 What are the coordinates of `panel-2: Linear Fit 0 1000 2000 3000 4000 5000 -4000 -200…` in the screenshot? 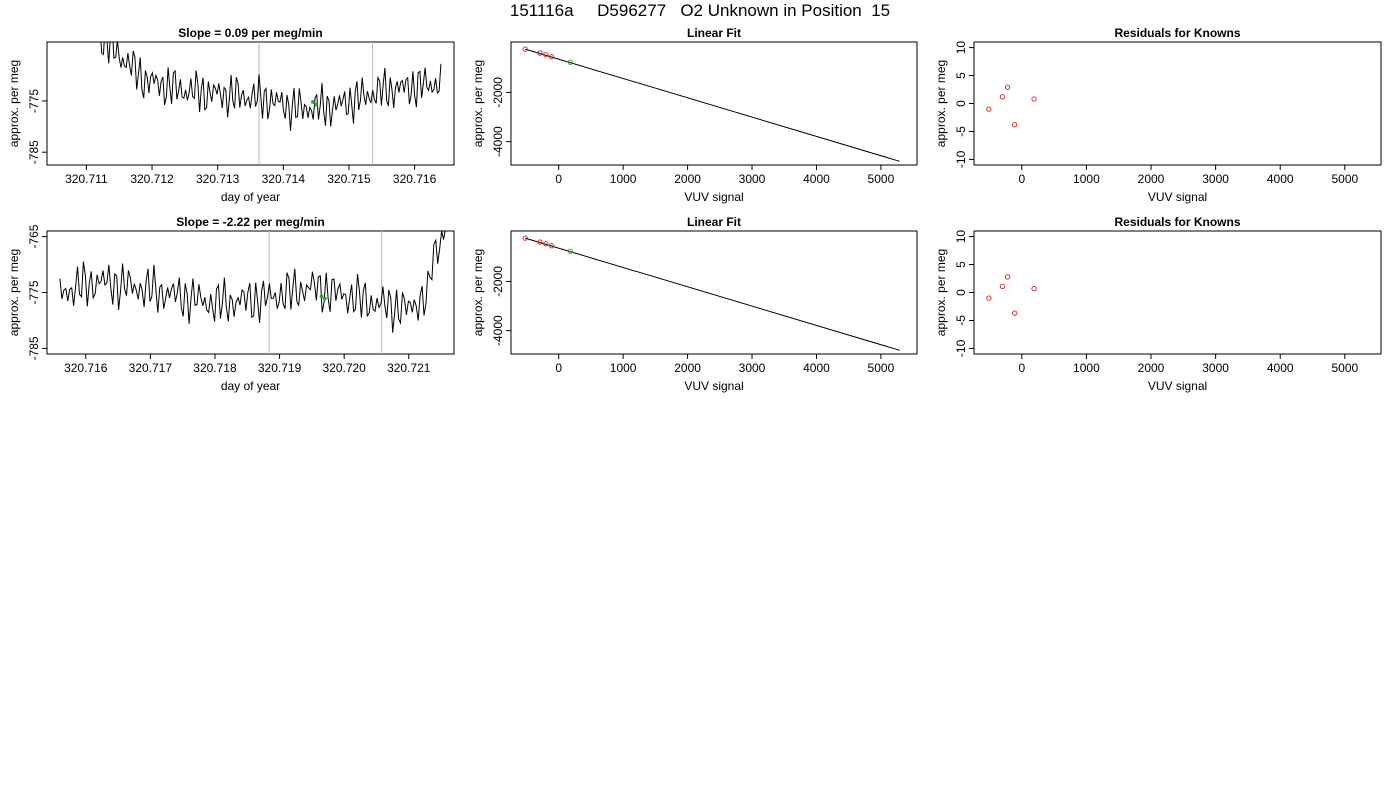 It's located at (694, 115).